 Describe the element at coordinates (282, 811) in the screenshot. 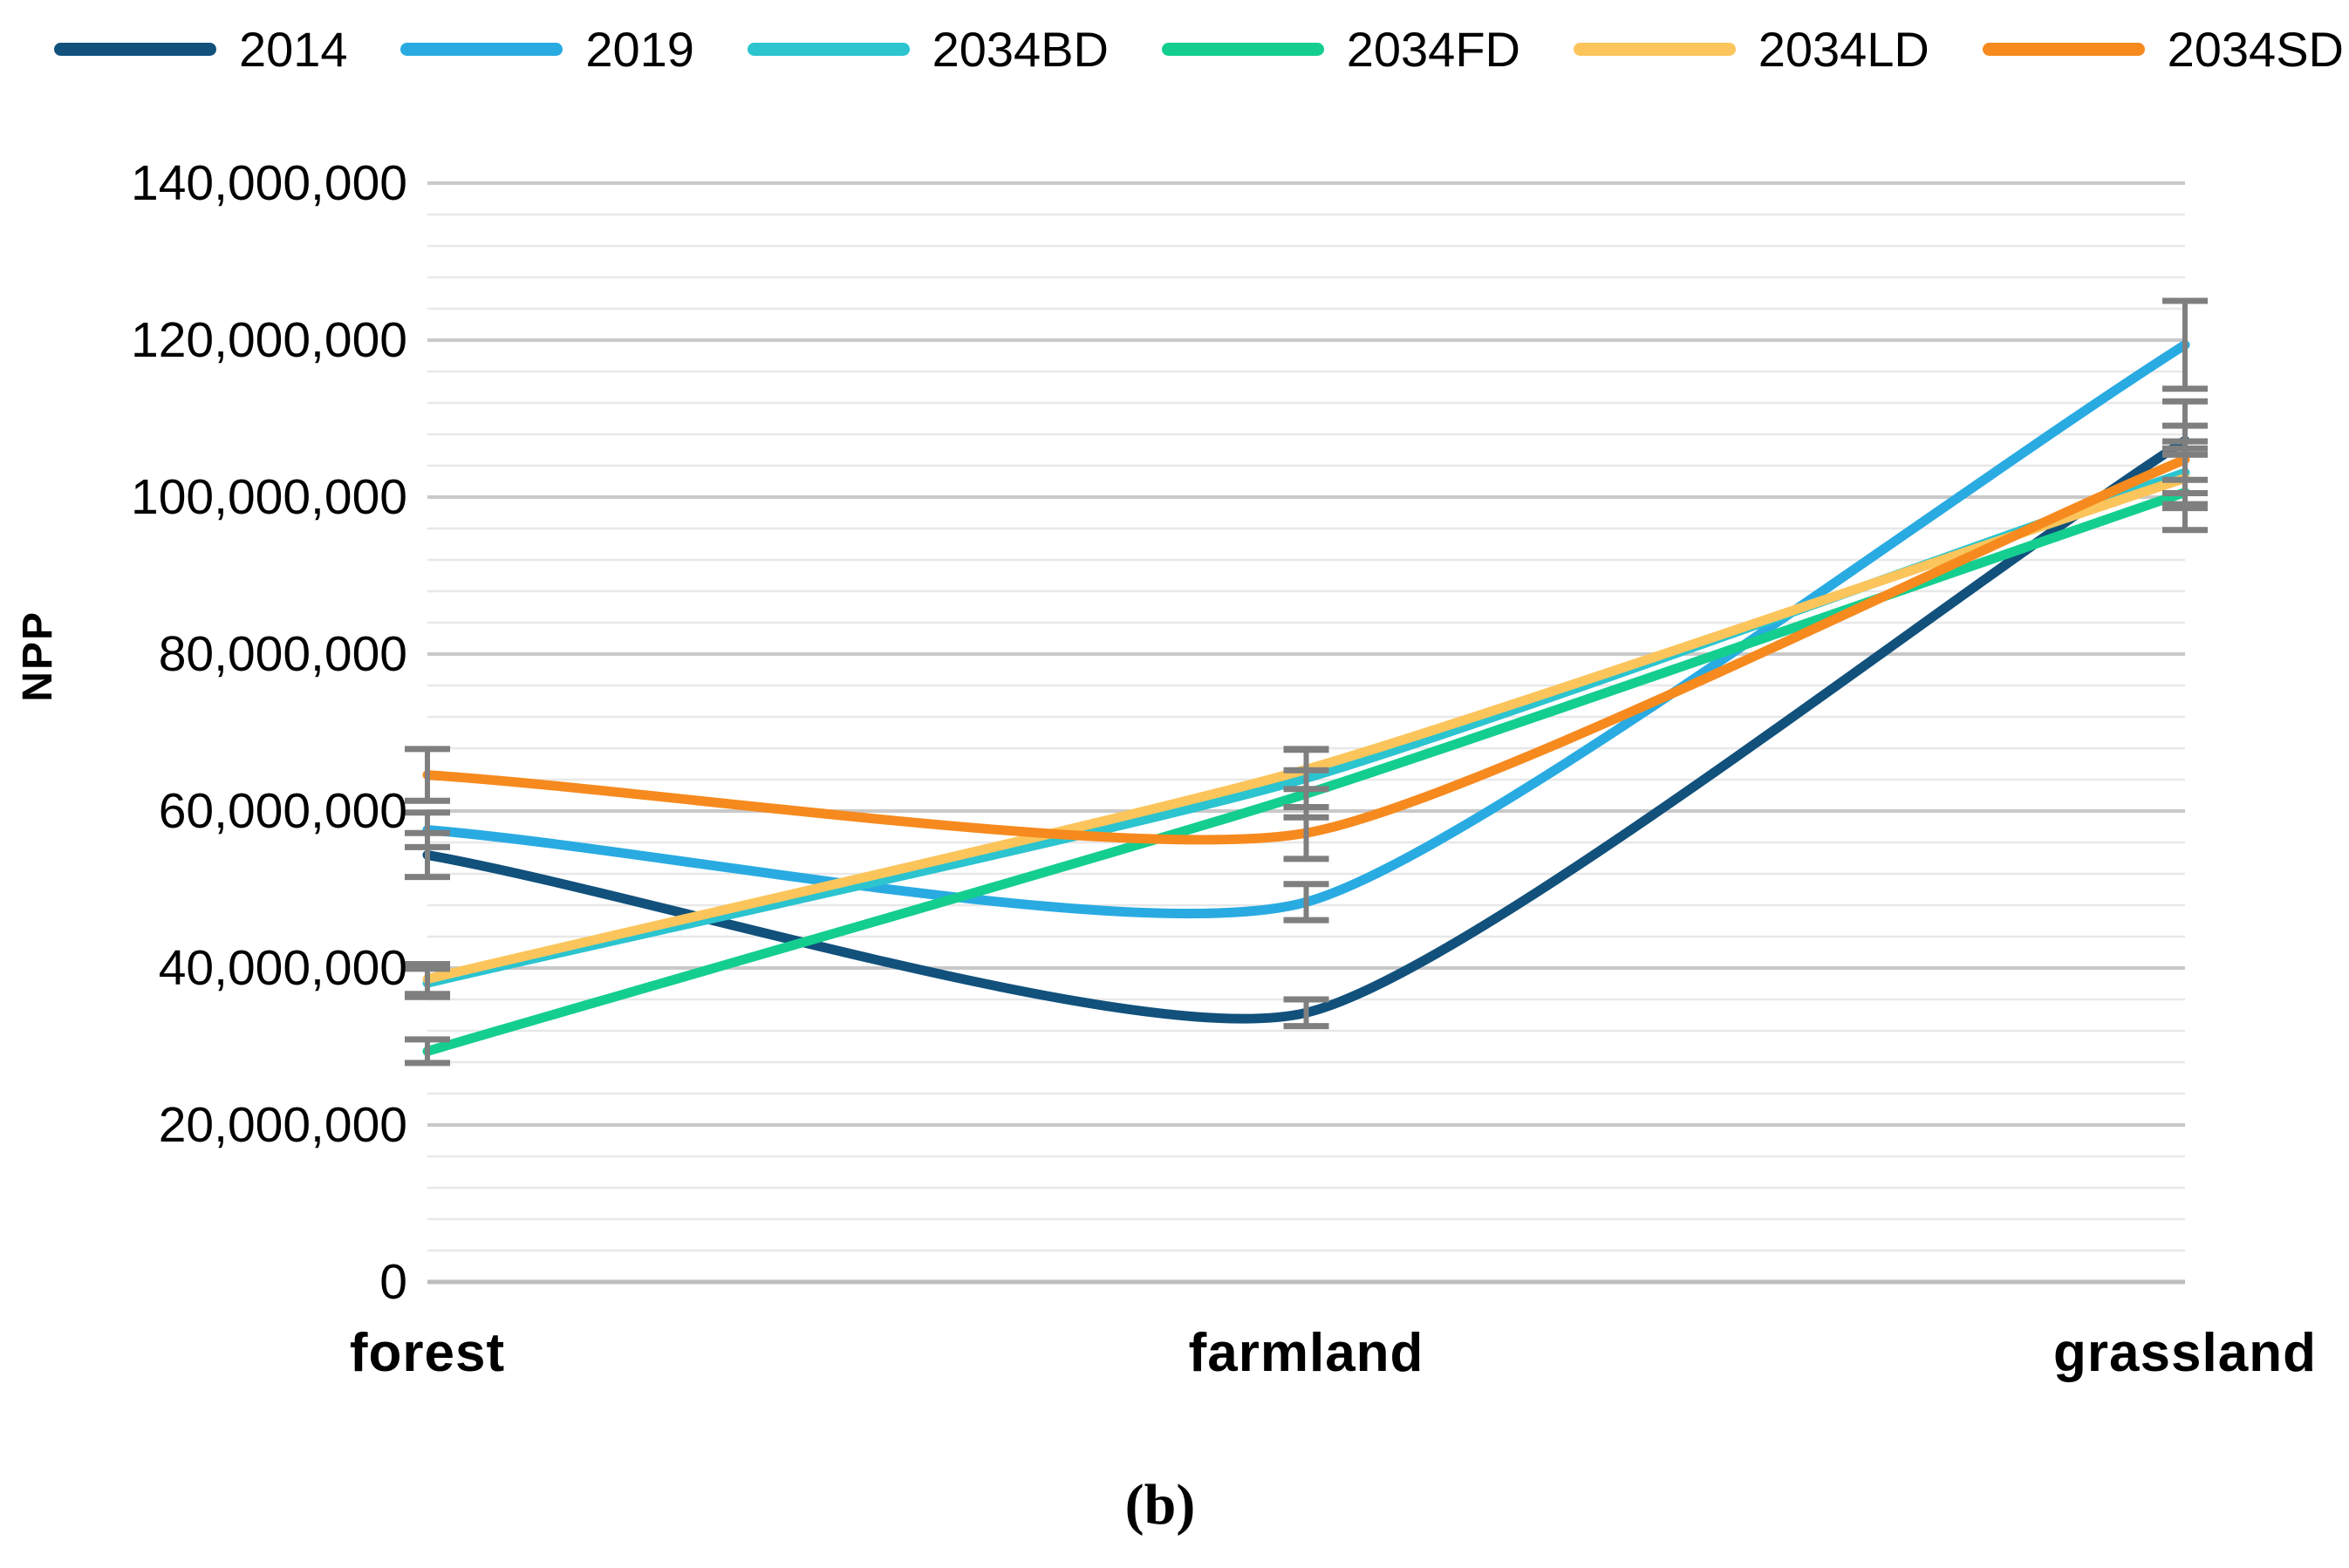

I see `y-axis-tick-label: 60,000,000` at that location.